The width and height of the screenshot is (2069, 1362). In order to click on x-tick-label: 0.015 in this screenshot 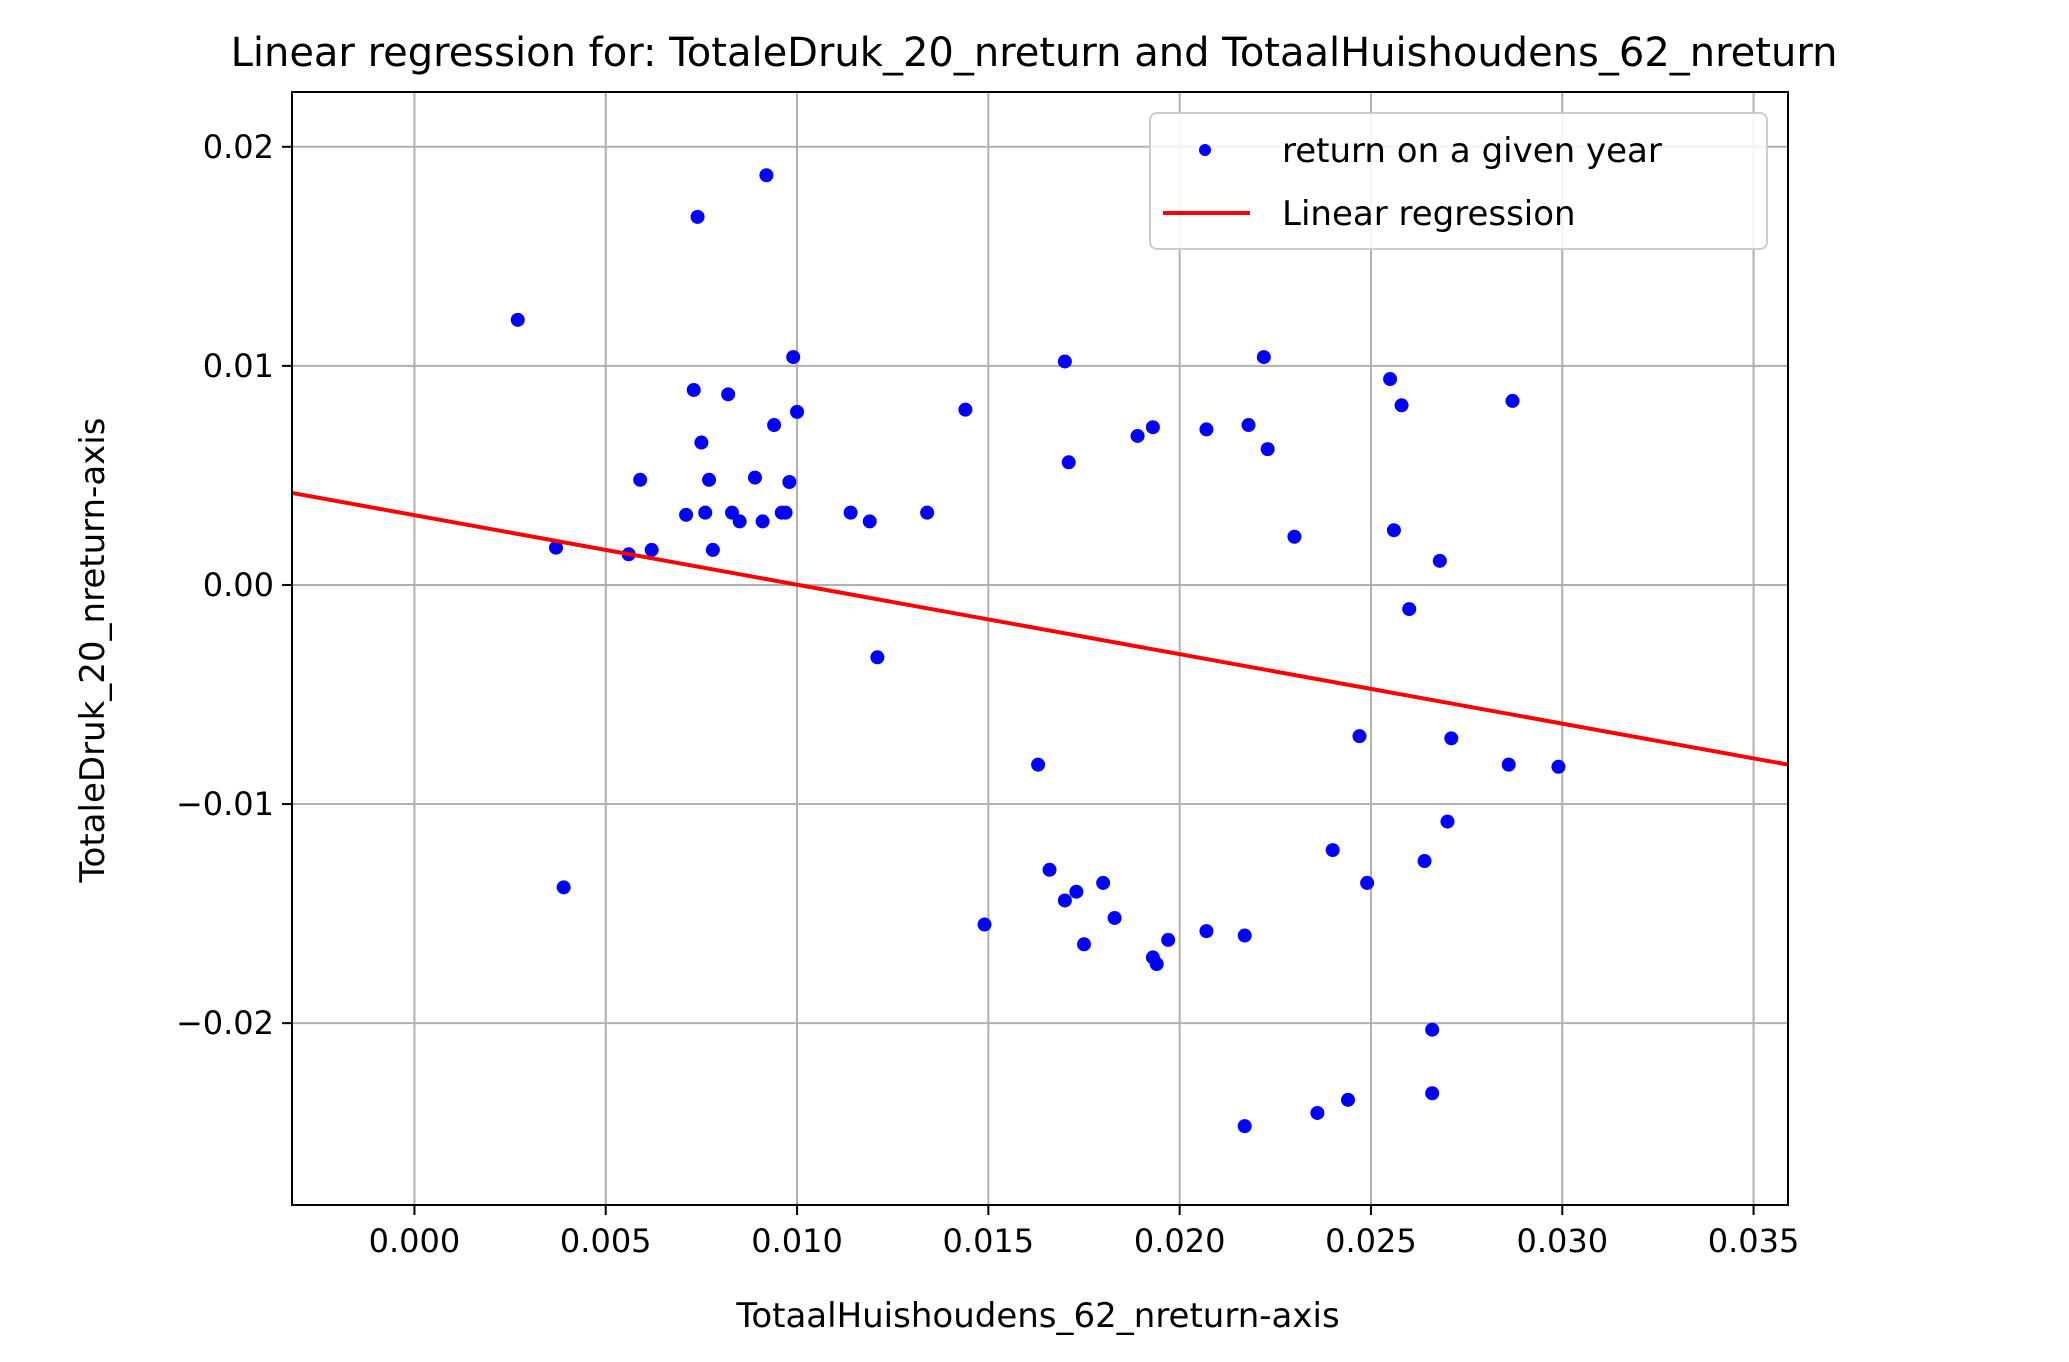, I will do `click(989, 1241)`.